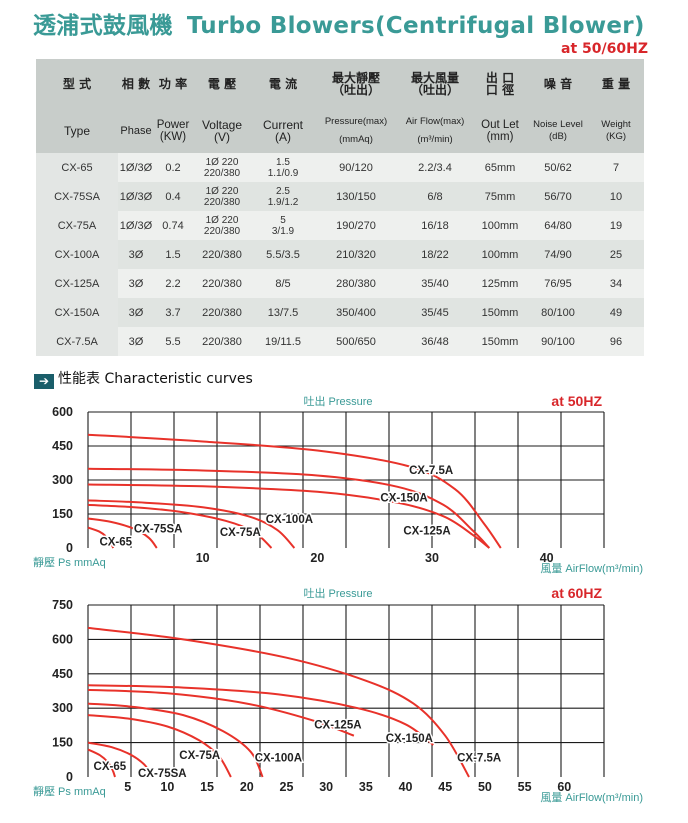 The width and height of the screenshot is (688, 823). I want to click on header-cell-en: Pressure(max) (mmAq), so click(356, 131).